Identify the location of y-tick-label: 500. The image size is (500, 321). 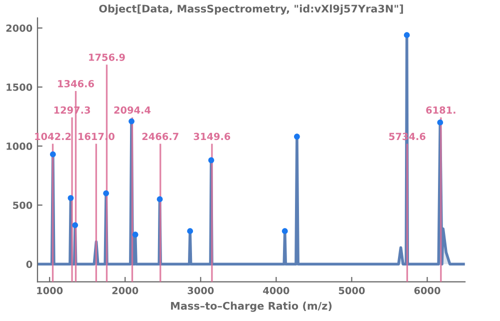
(22, 205).